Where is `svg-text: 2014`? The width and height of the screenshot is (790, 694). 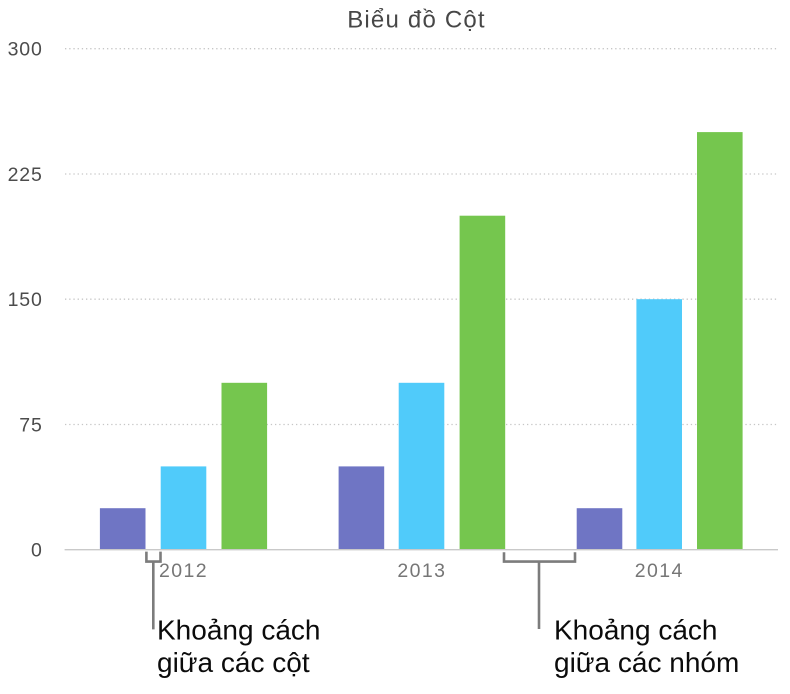 svg-text: 2014 is located at coordinates (659, 571).